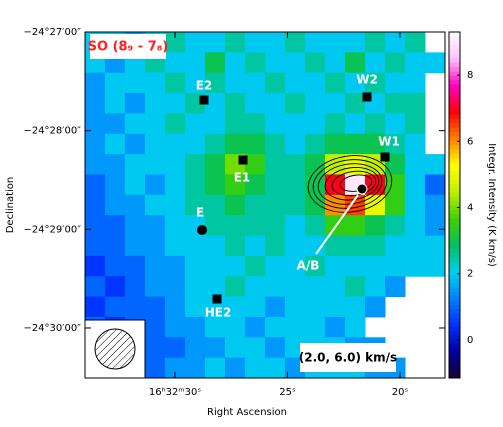 The width and height of the screenshot is (503, 427). I want to click on source-label: E1, so click(242, 178).